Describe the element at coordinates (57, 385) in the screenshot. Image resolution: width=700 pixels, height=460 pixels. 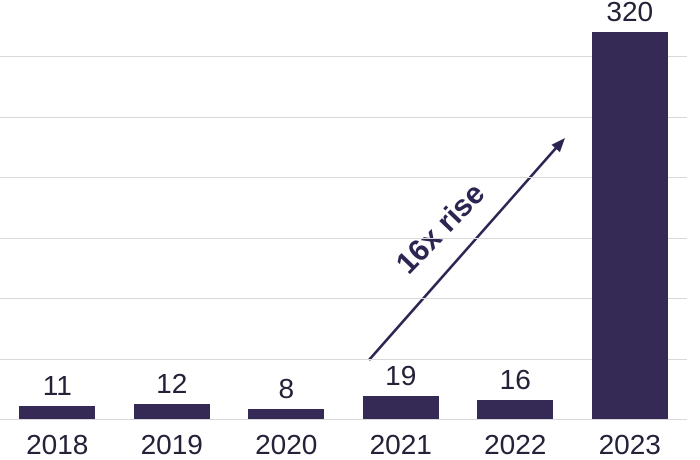
I see `value-label-2018: 11` at that location.